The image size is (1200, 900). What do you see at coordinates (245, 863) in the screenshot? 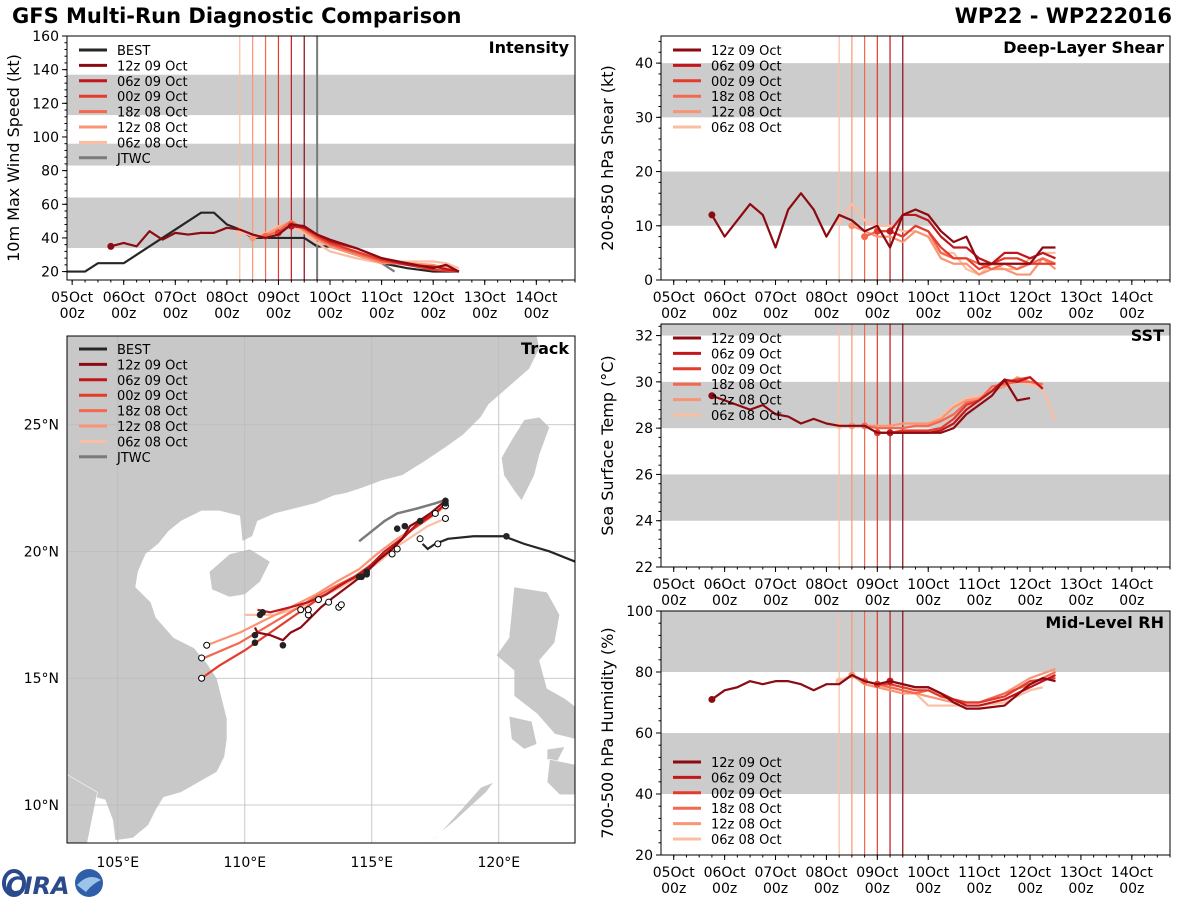
I see `track-xtick-label: 110°E` at bounding box center [245, 863].